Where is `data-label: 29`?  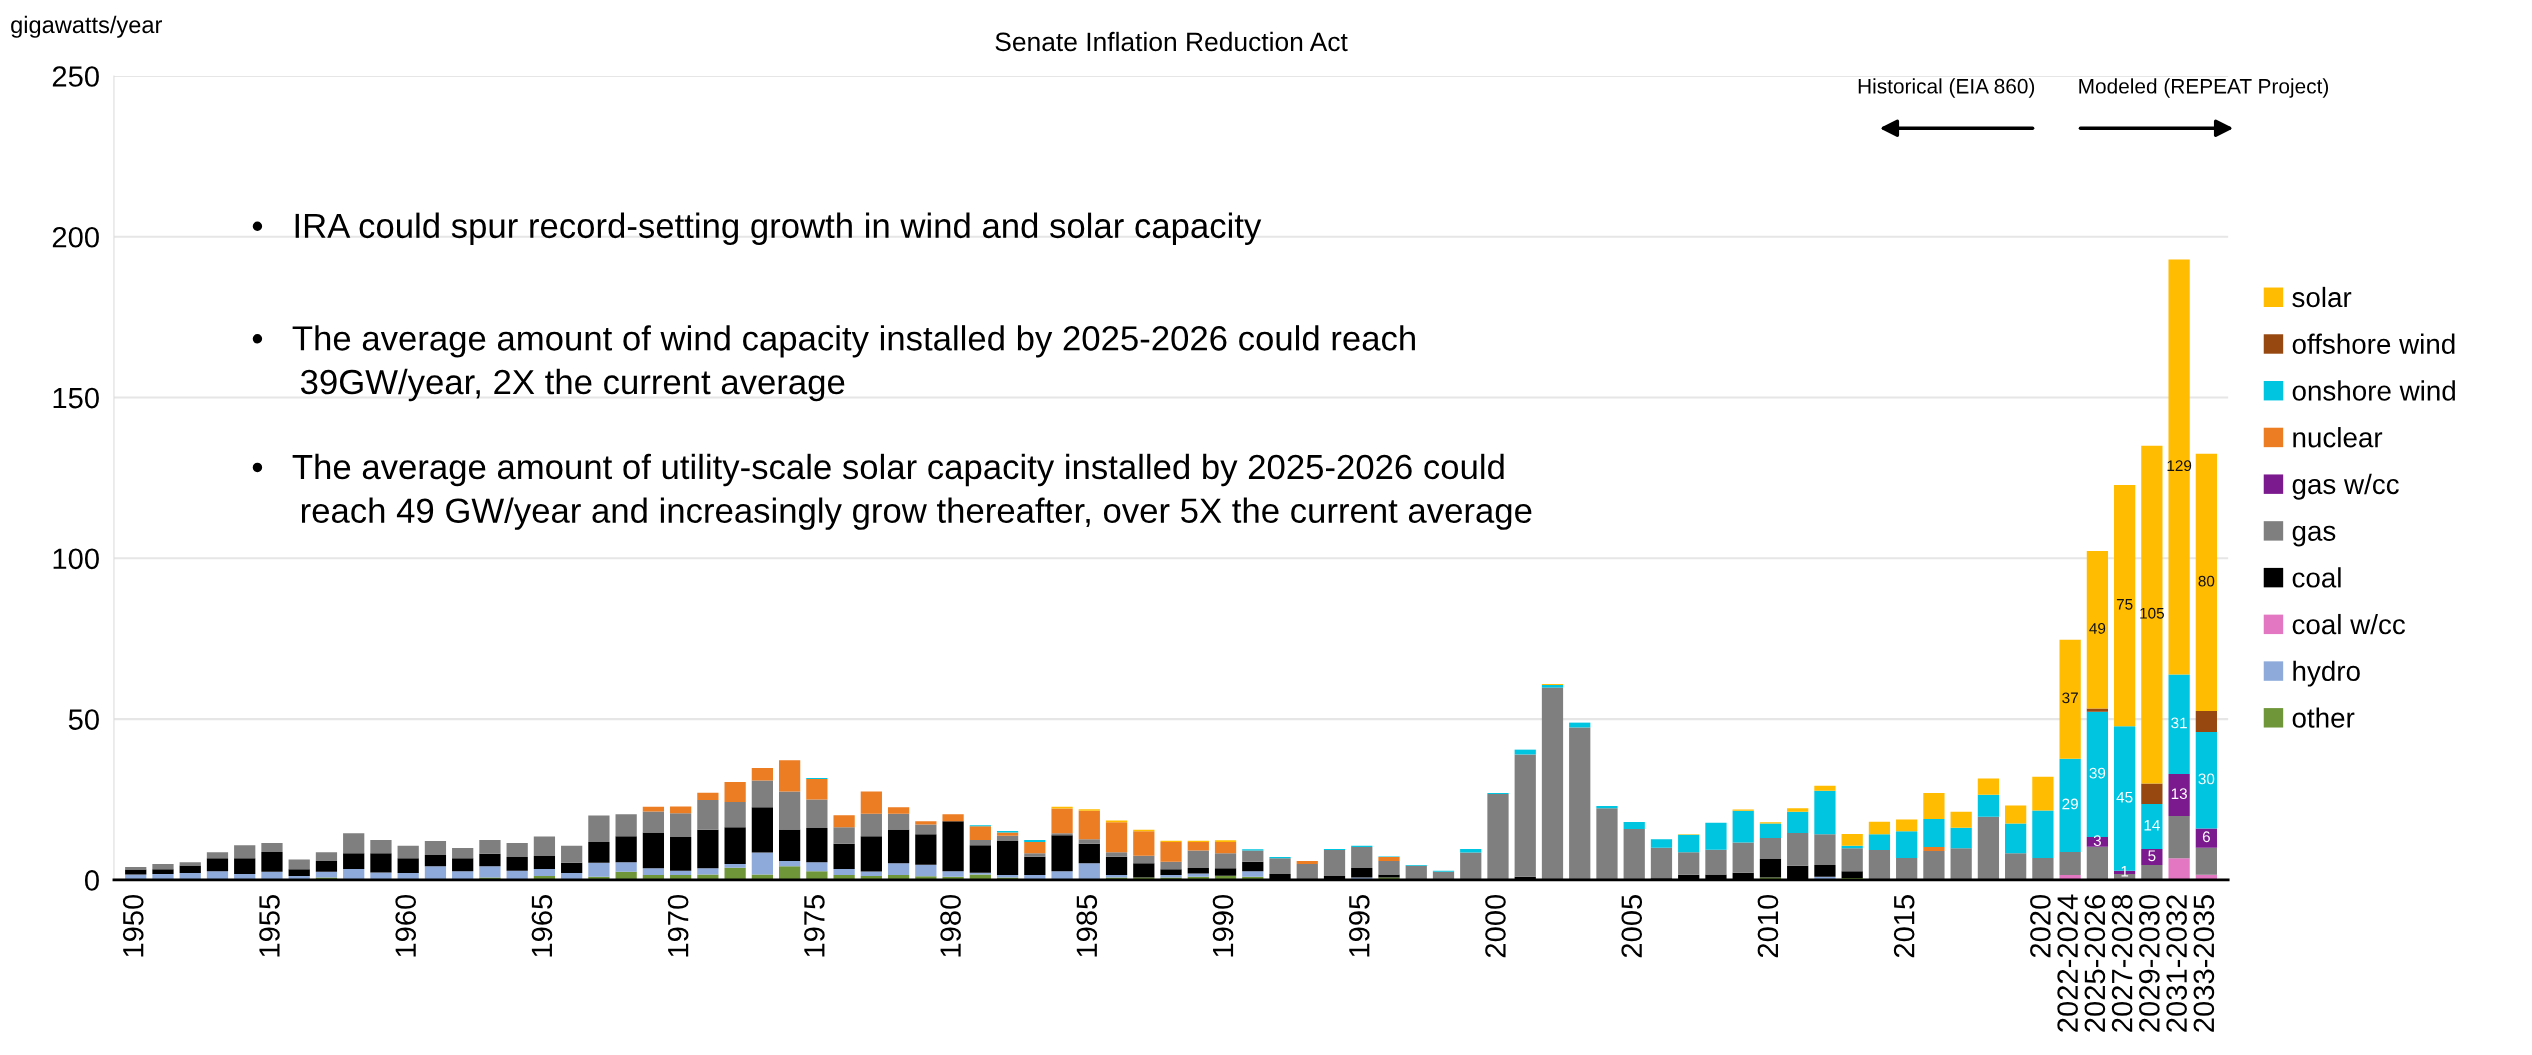 data-label: 29 is located at coordinates (2070, 804).